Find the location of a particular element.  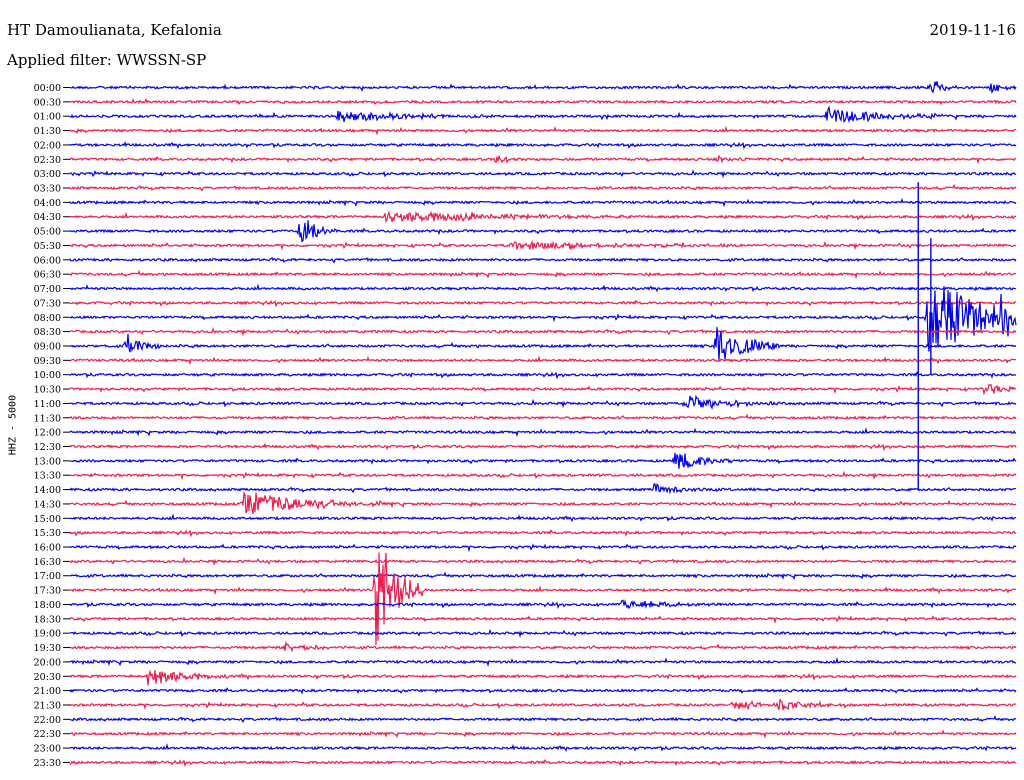

row-time-label: 22:00 is located at coordinates (47, 720).